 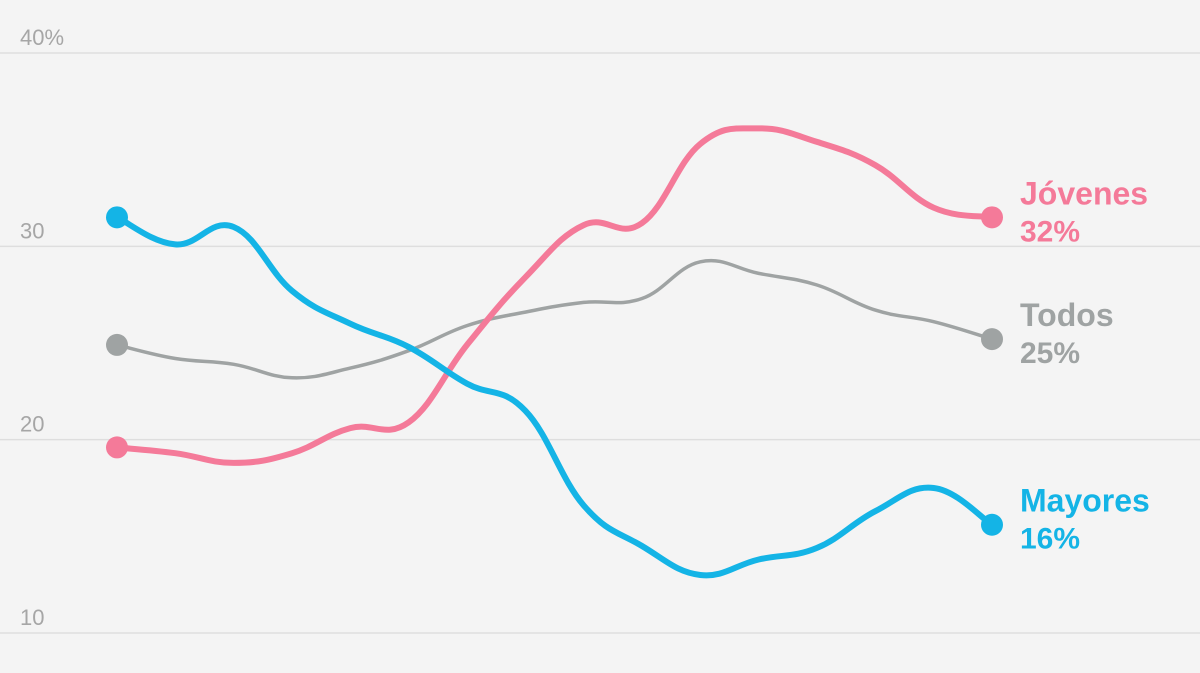 I want to click on series-value-todos: 25%, so click(x=1050, y=353).